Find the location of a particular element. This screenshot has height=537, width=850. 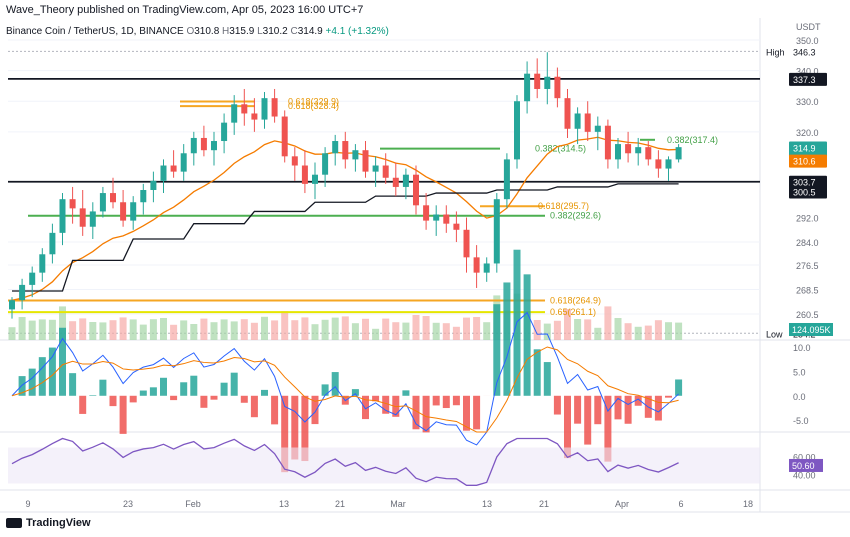

y-tick-label: 320.0 is located at coordinates (807, 133).